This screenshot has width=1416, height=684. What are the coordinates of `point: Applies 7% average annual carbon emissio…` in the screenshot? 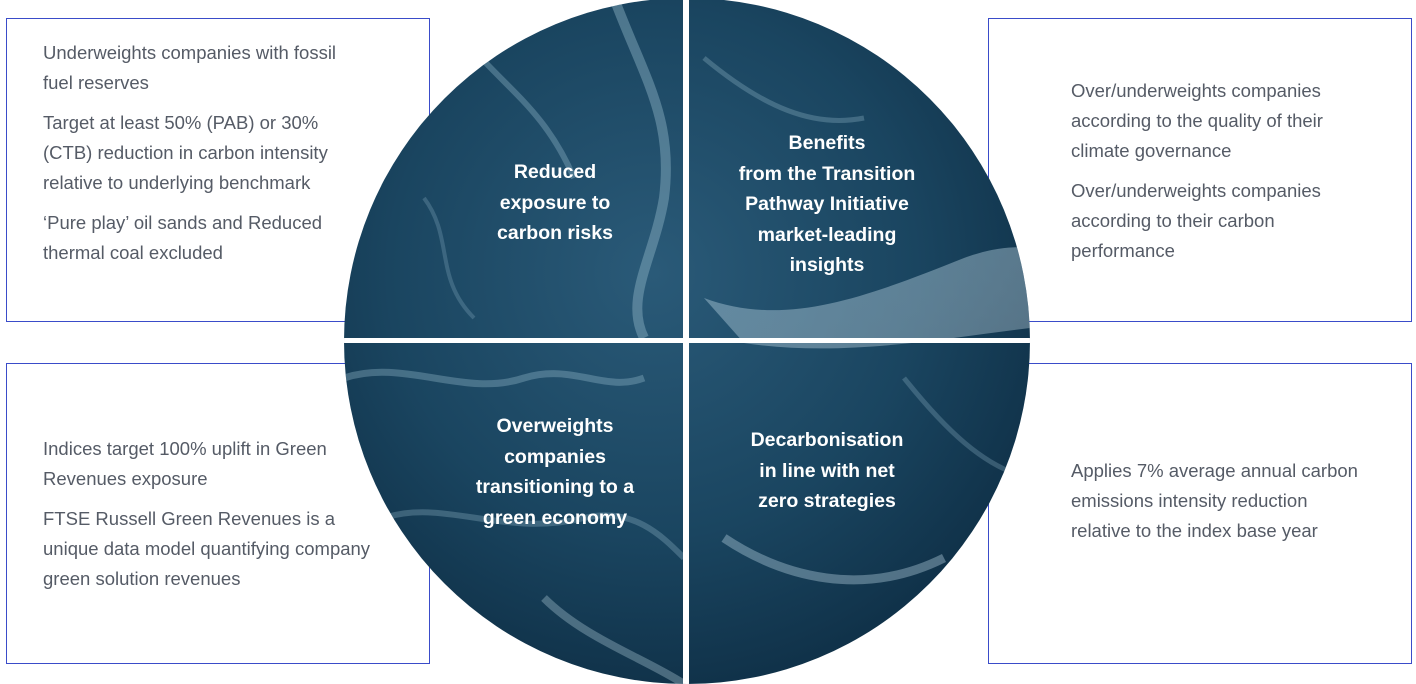 It's located at (1214, 500).